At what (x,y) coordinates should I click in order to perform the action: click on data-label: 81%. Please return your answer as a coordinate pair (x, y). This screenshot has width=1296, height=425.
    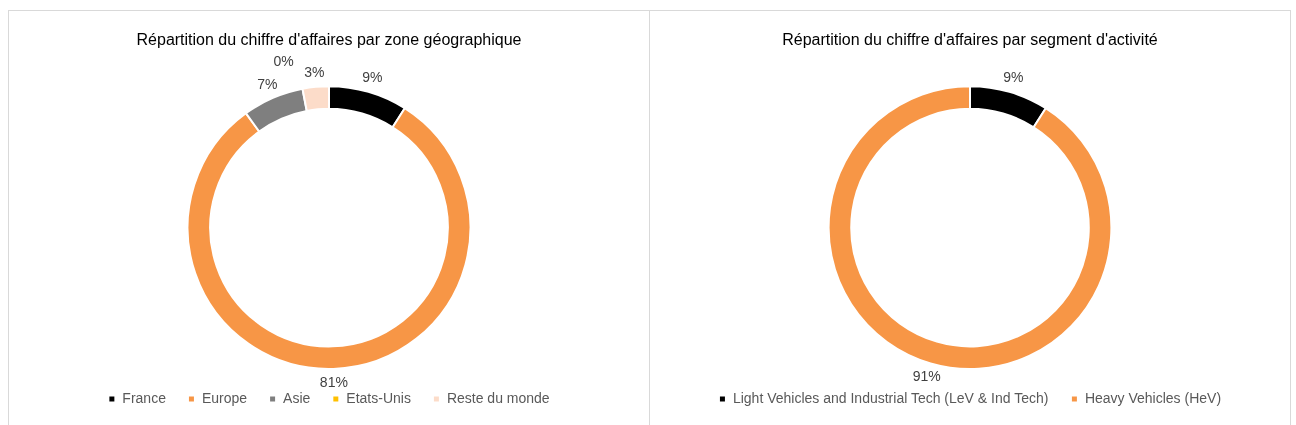
    Looking at the image, I should click on (333, 381).